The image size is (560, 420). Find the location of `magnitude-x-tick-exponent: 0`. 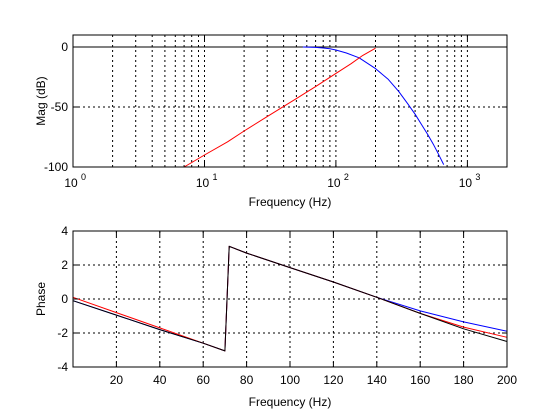

magnitude-x-tick-exponent: 0 is located at coordinates (83, 177).